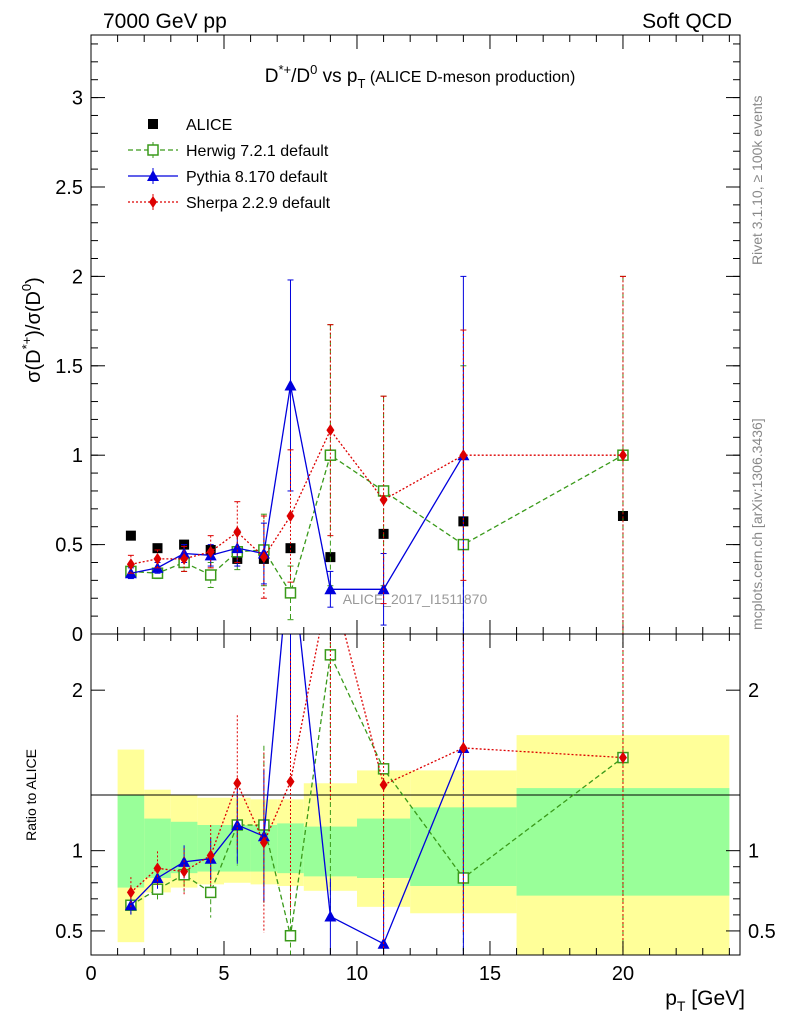 The width and height of the screenshot is (786, 1024). Describe the element at coordinates (209, 125) in the screenshot. I see `legend-label: ALICE` at that location.